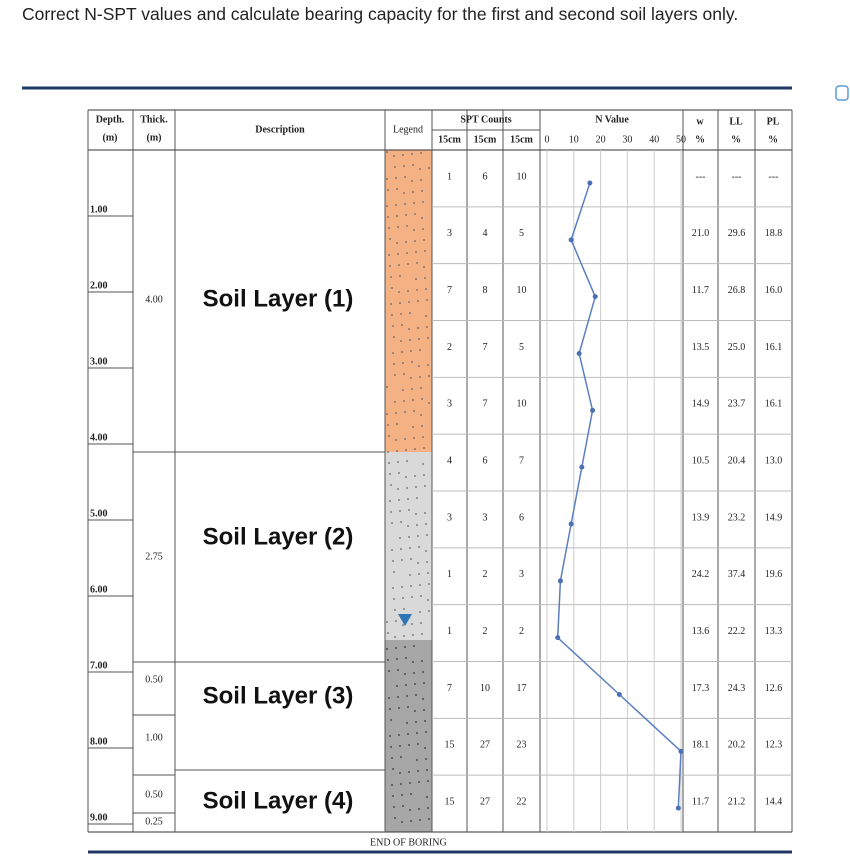 The image size is (850, 862). I want to click on soil-property: 23.7, so click(737, 404).